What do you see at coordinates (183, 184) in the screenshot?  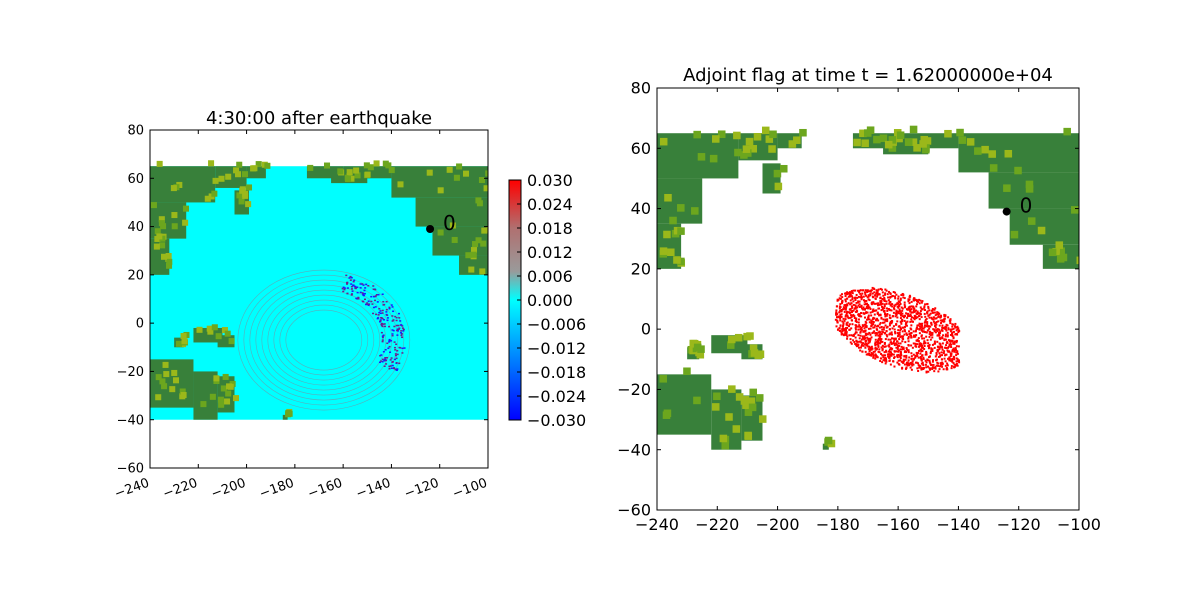 I see `land-block` at bounding box center [183, 184].